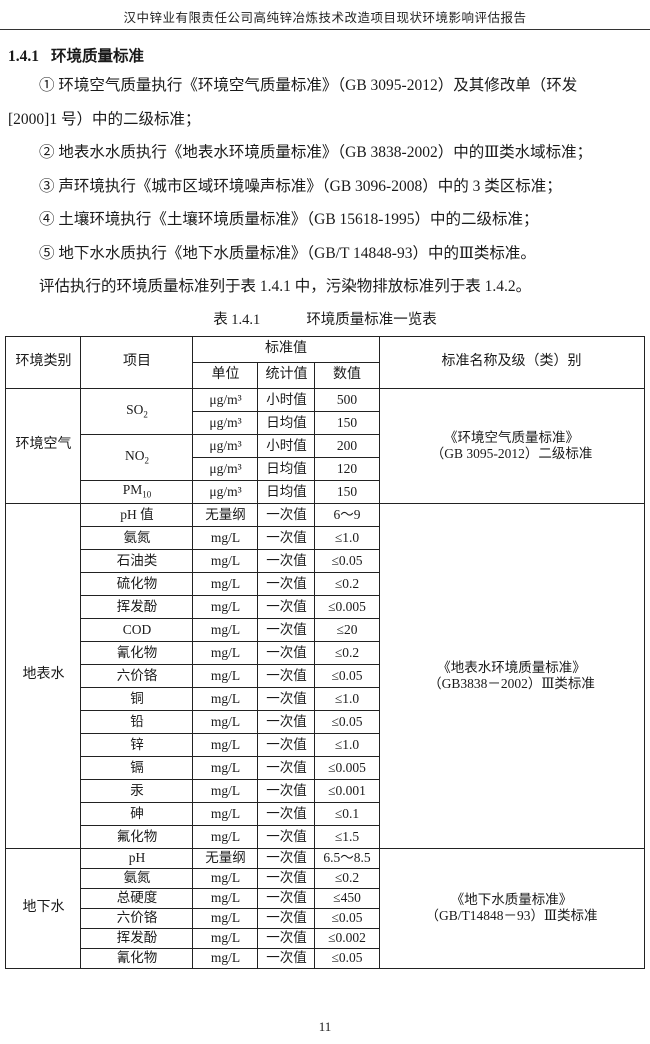 This screenshot has height=1044, width=650. Describe the element at coordinates (137, 411) in the screenshot. I see `item-cell: SO2` at that location.